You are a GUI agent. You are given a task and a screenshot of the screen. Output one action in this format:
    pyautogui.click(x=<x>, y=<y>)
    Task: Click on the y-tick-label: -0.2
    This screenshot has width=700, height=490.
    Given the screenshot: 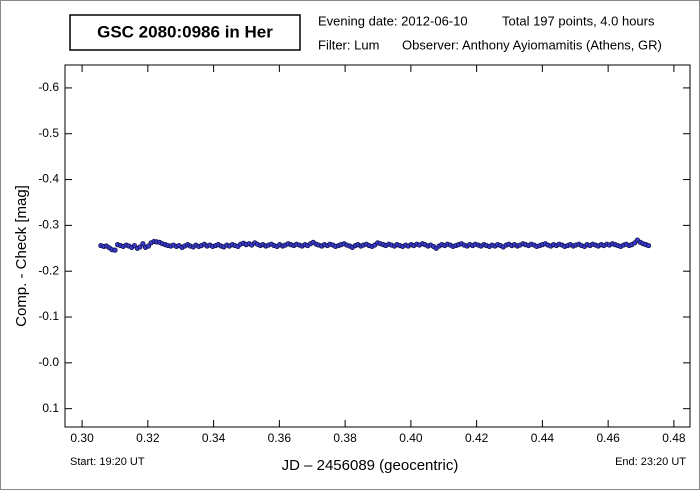 What is the action you would take?
    pyautogui.click(x=48, y=270)
    